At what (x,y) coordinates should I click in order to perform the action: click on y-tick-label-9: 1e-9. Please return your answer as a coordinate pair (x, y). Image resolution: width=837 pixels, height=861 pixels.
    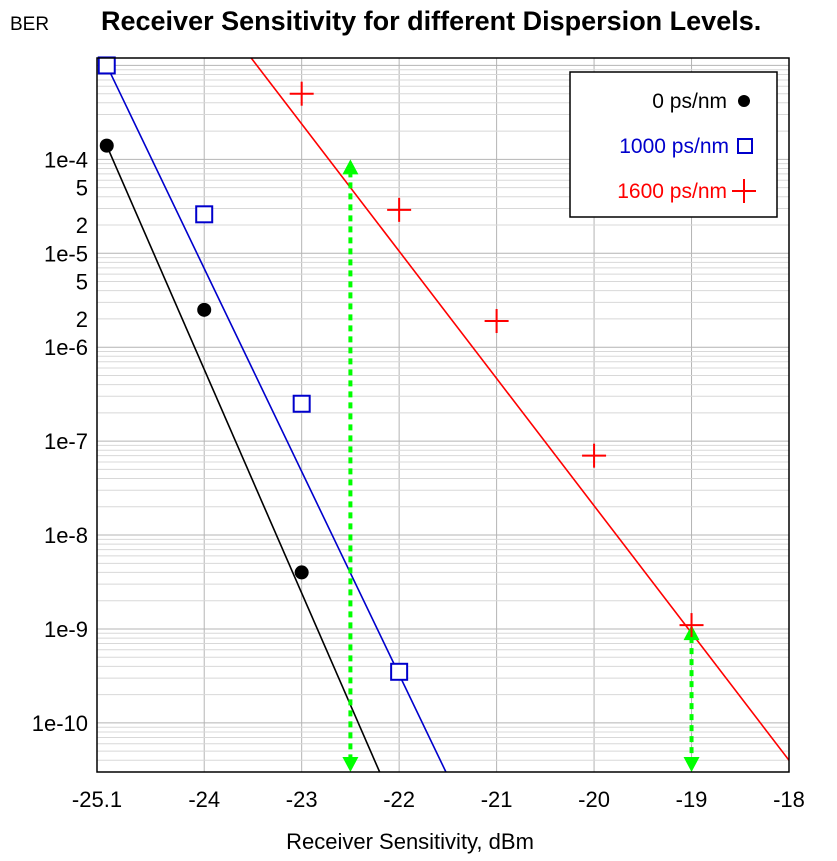
    Looking at the image, I should click on (66, 629).